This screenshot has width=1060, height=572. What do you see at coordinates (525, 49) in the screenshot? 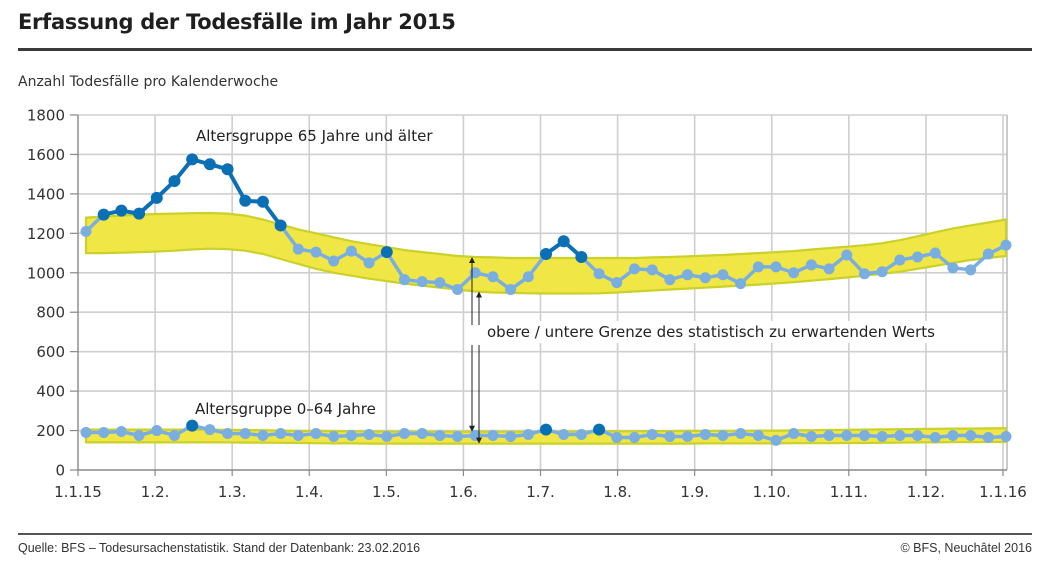
I see `title-divider` at bounding box center [525, 49].